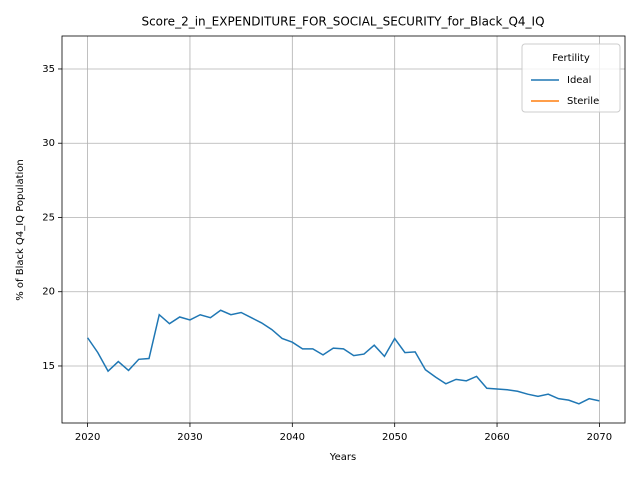 This screenshot has width=640, height=480. What do you see at coordinates (20, 230) in the screenshot?
I see `y-axis-label: % of Black Q4_IQ Population` at bounding box center [20, 230].